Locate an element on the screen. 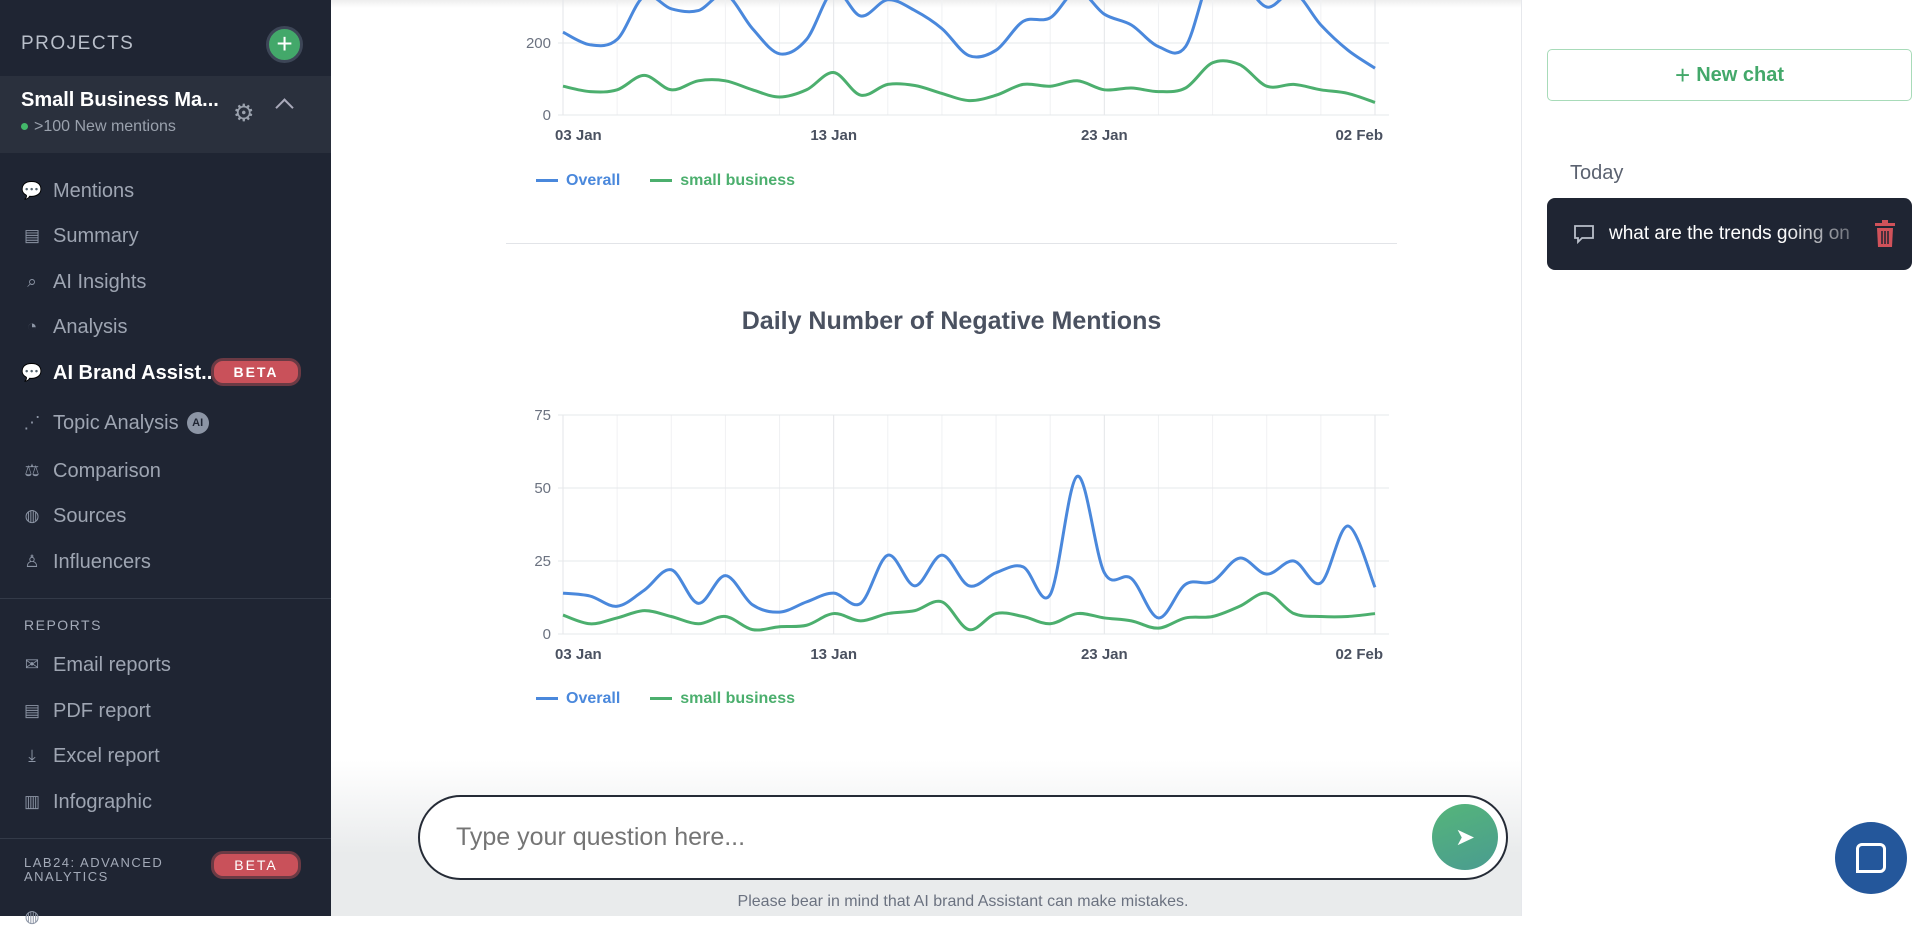 The width and height of the screenshot is (1920, 934). chat-title: what are the trends going on is located at coordinates (1729, 233).